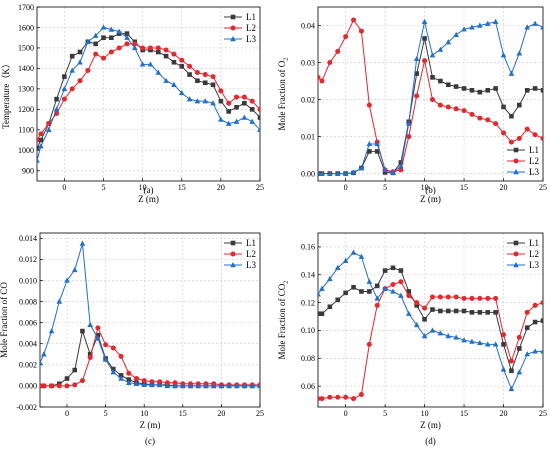  I want to click on y-tick-label: 0.10, so click(308, 330).